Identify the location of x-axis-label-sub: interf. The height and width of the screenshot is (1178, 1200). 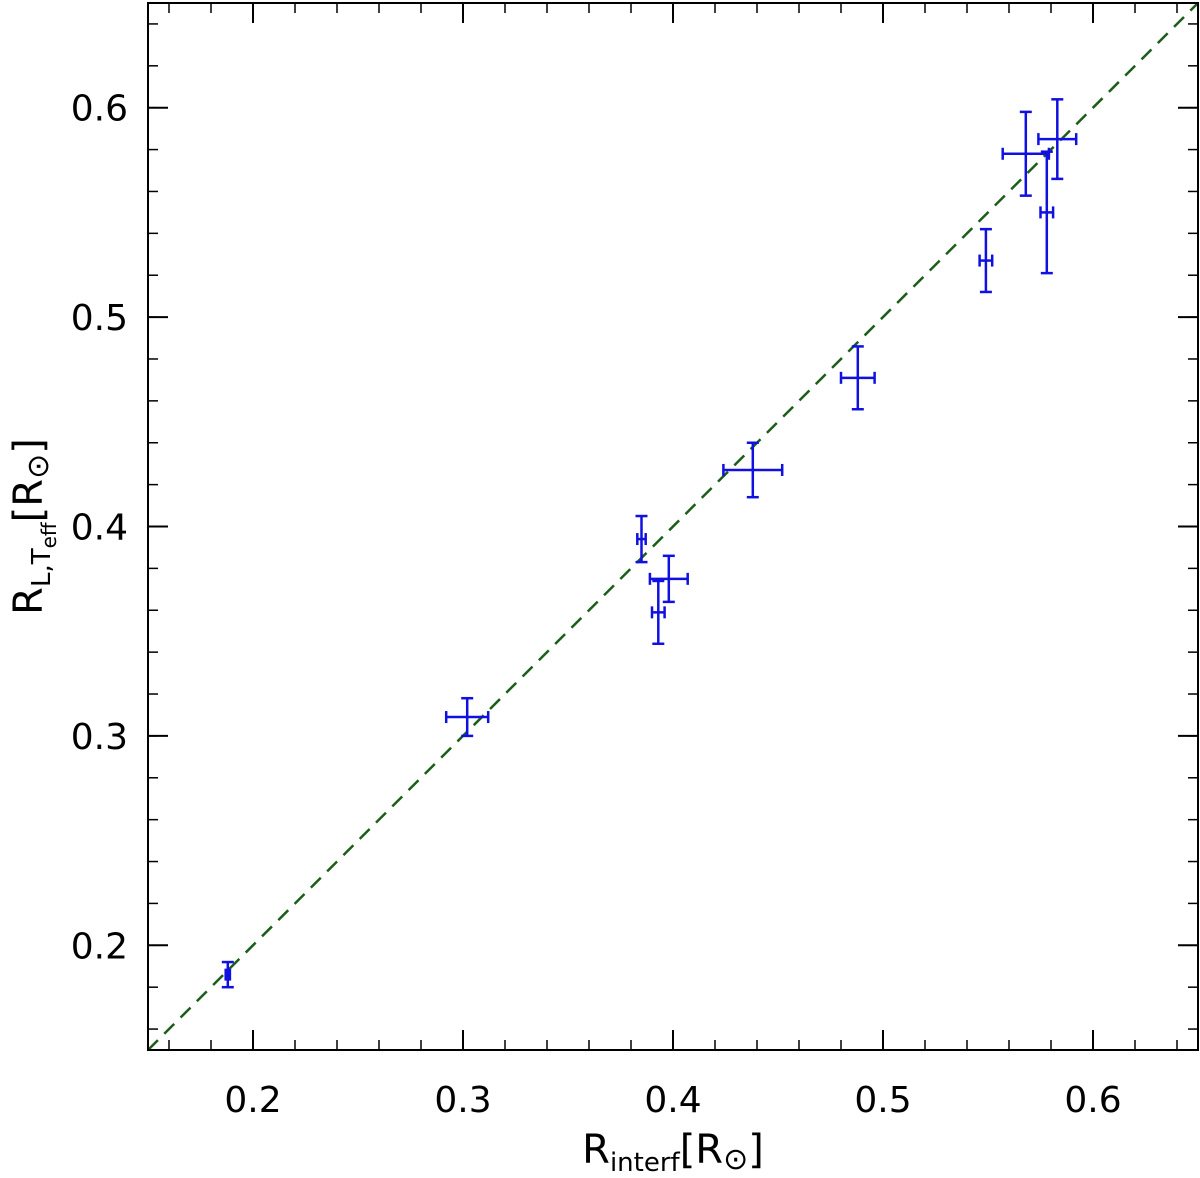
(645, 1160).